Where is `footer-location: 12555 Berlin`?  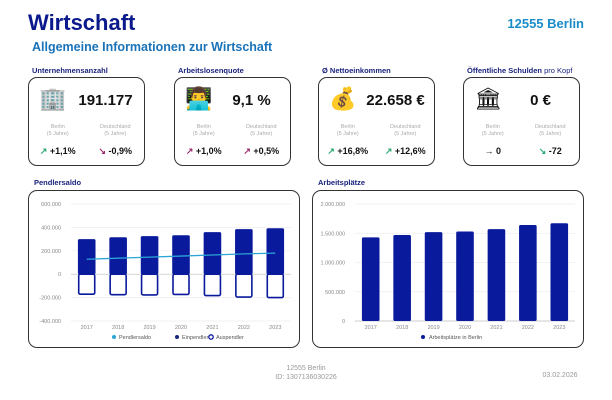
footer-location: 12555 Berlin is located at coordinates (306, 368).